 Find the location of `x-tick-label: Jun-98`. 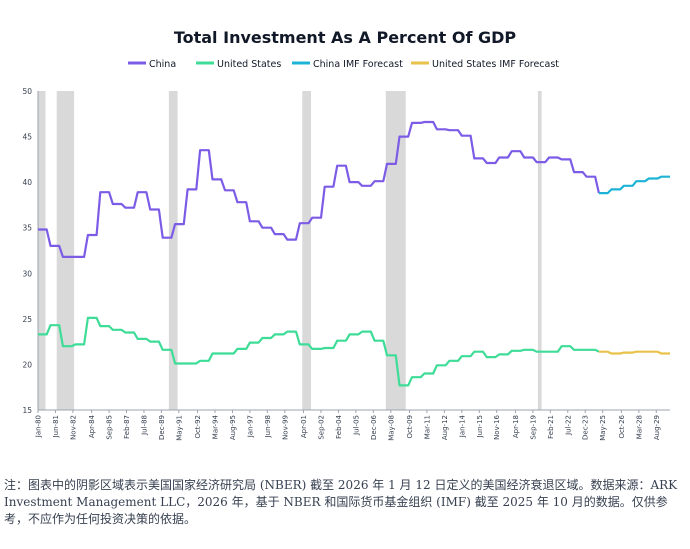

x-tick-label: Jun-98 is located at coordinates (268, 426).